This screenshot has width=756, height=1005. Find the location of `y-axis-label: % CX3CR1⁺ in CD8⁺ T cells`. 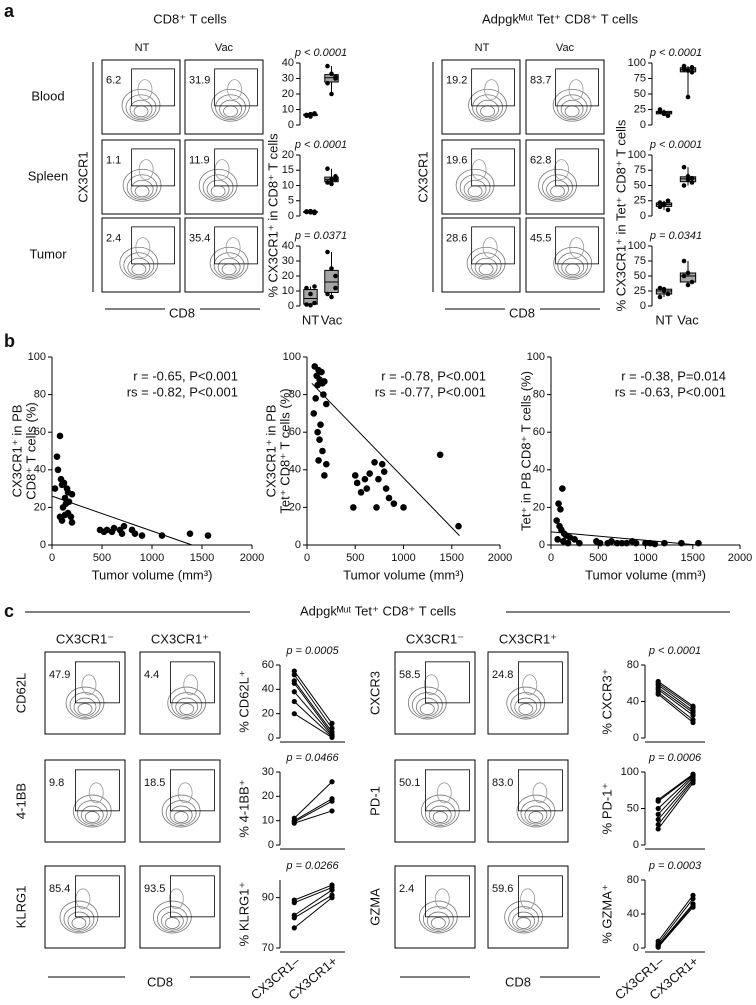

y-axis-label: % CX3CR1⁺ in CD8⁺ T cells is located at coordinates (272, 215).